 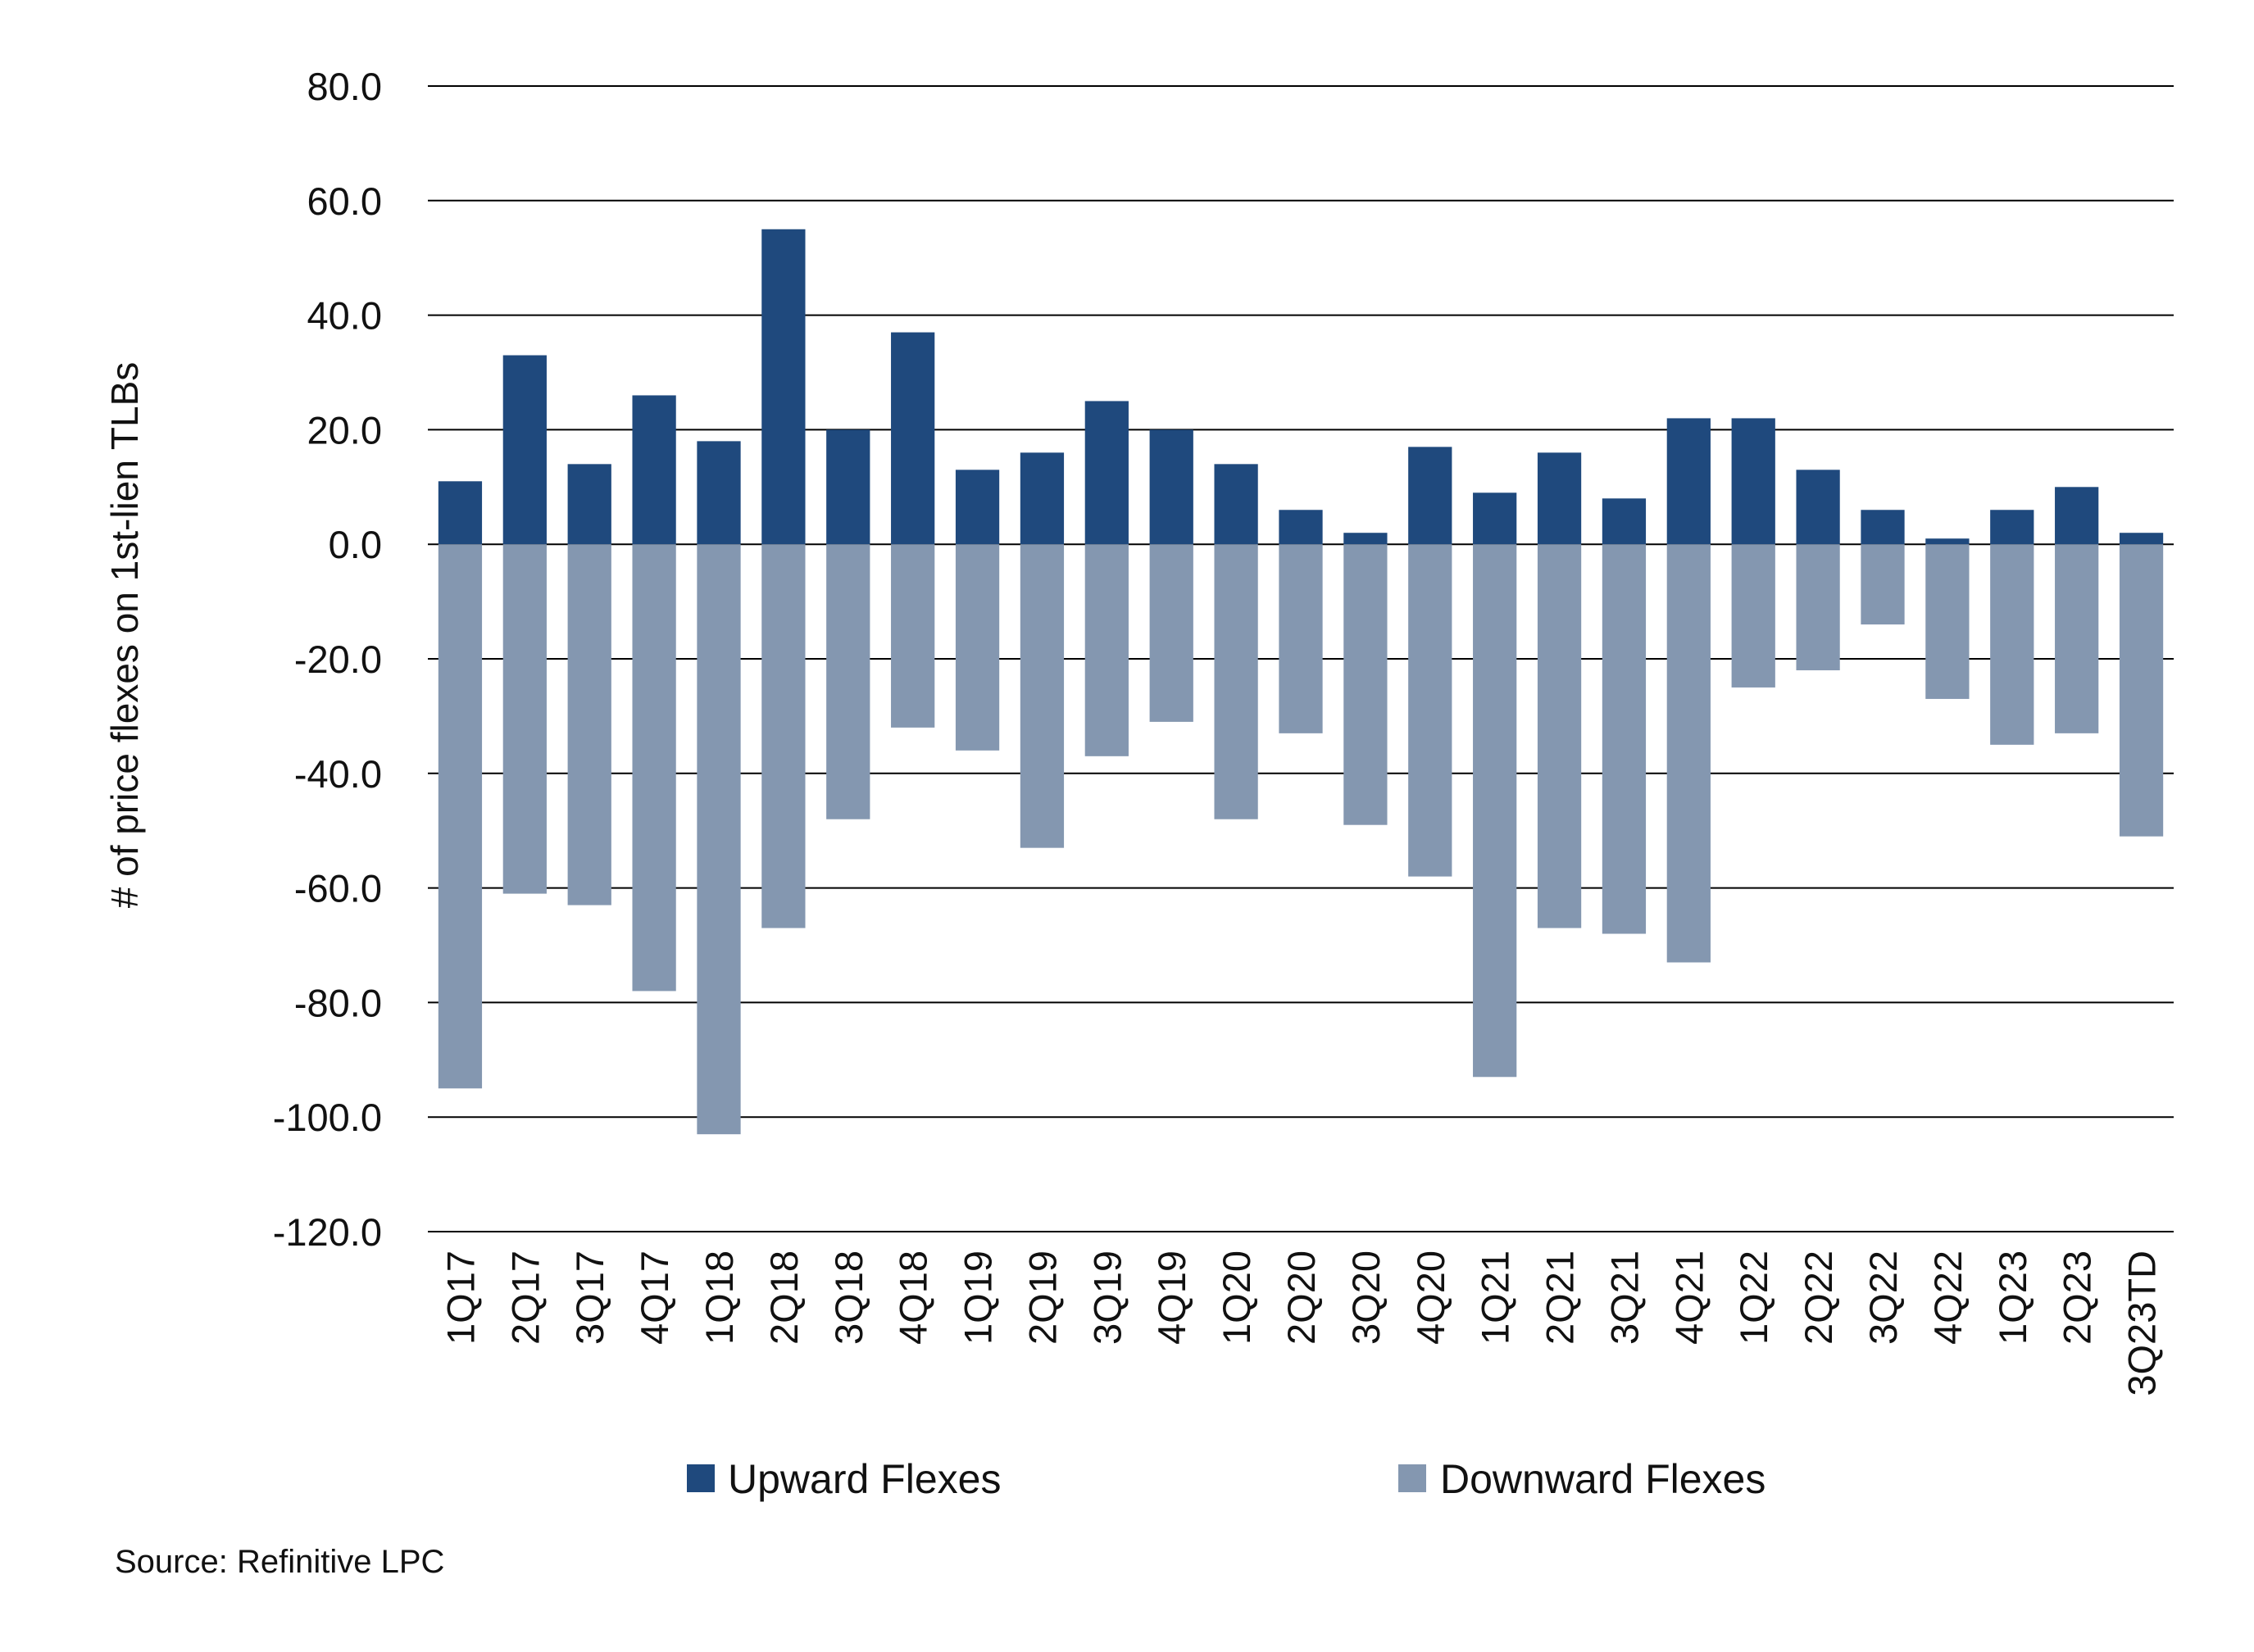 I want to click on downward-flex-bar-4Q22, so click(x=1947, y=621).